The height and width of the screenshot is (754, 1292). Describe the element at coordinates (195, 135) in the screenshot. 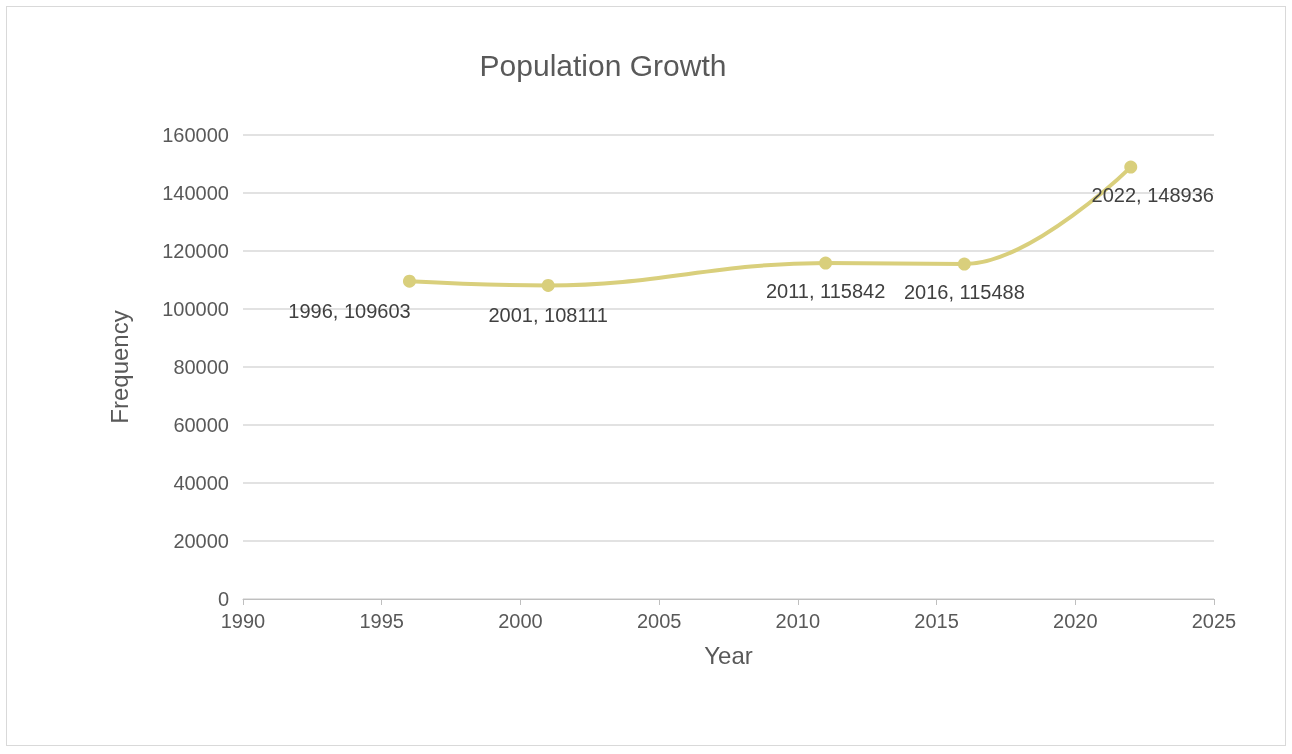

I see `y-tick-label: 160000` at that location.